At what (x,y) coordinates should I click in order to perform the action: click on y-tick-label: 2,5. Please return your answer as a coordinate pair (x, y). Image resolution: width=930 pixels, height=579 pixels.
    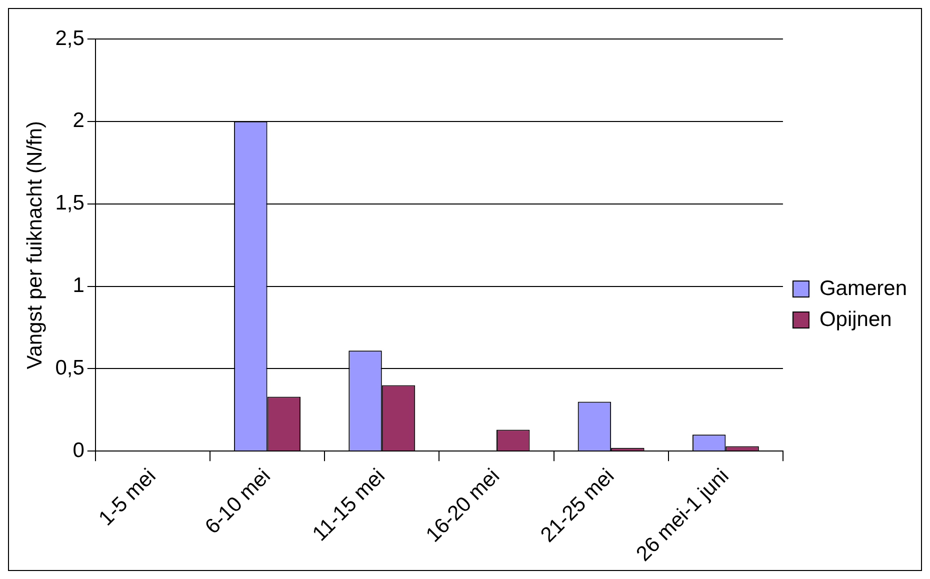
    Looking at the image, I should click on (69, 38).